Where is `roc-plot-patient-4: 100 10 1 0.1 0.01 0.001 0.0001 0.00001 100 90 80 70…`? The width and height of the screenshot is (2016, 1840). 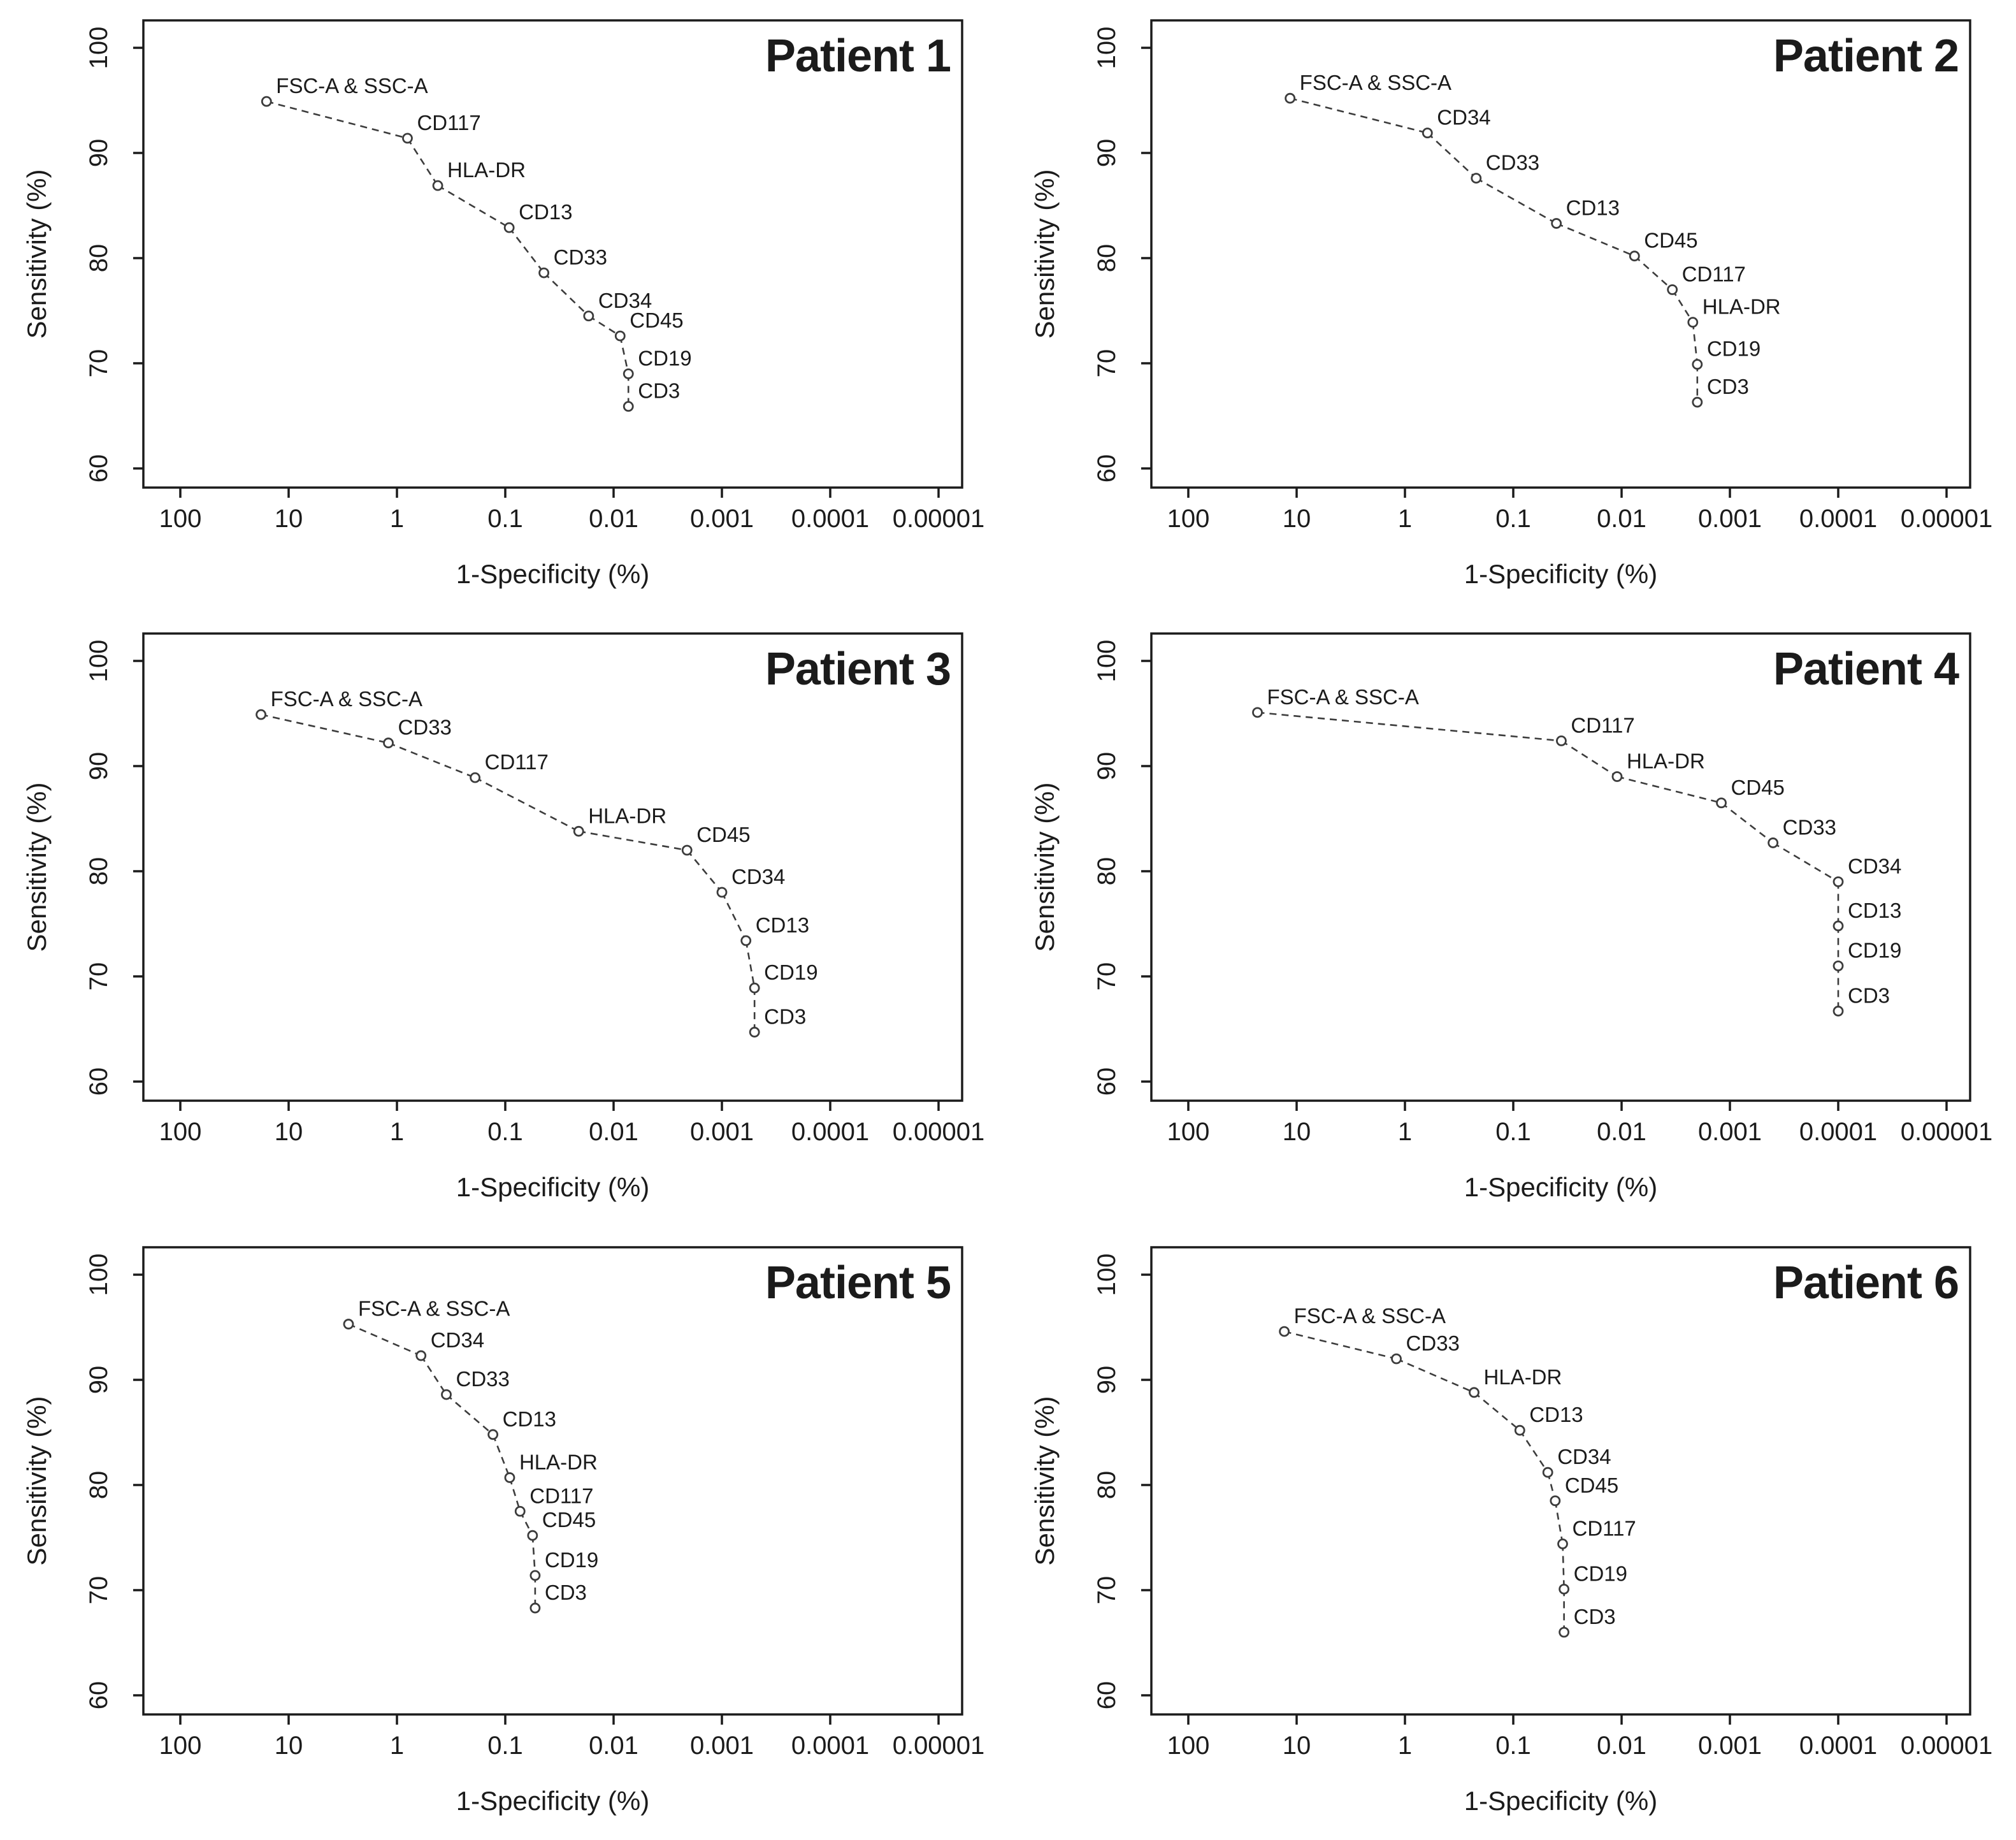 roc-plot-patient-4: 100 10 1 0.1 0.01 0.001 0.0001 0.00001 100 90 80 70… is located at coordinates (1511, 917).